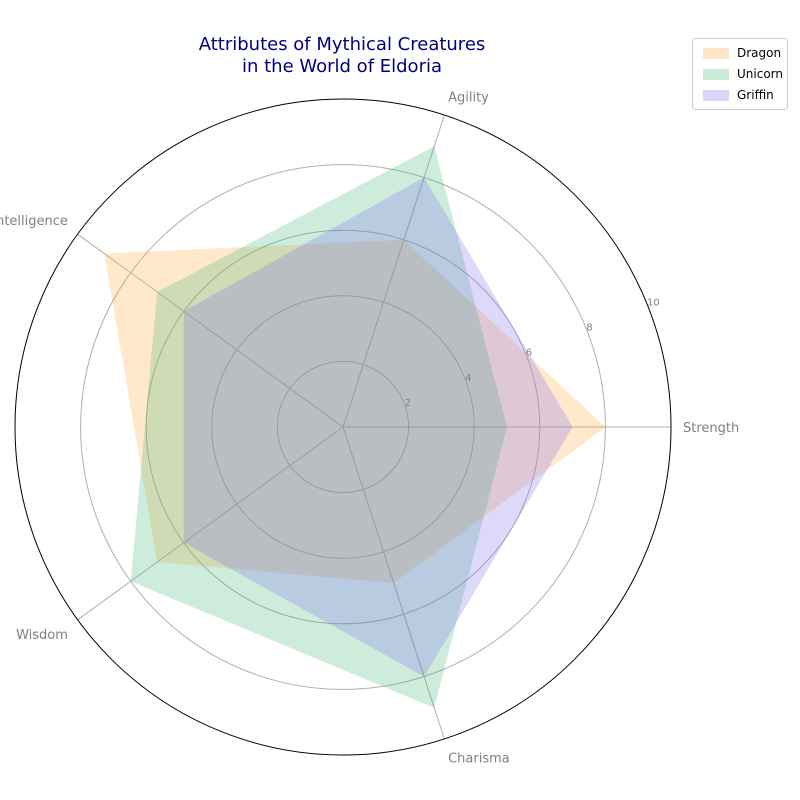 The width and height of the screenshot is (800, 800). I want to click on spoke-intelligence, so click(210, 330).